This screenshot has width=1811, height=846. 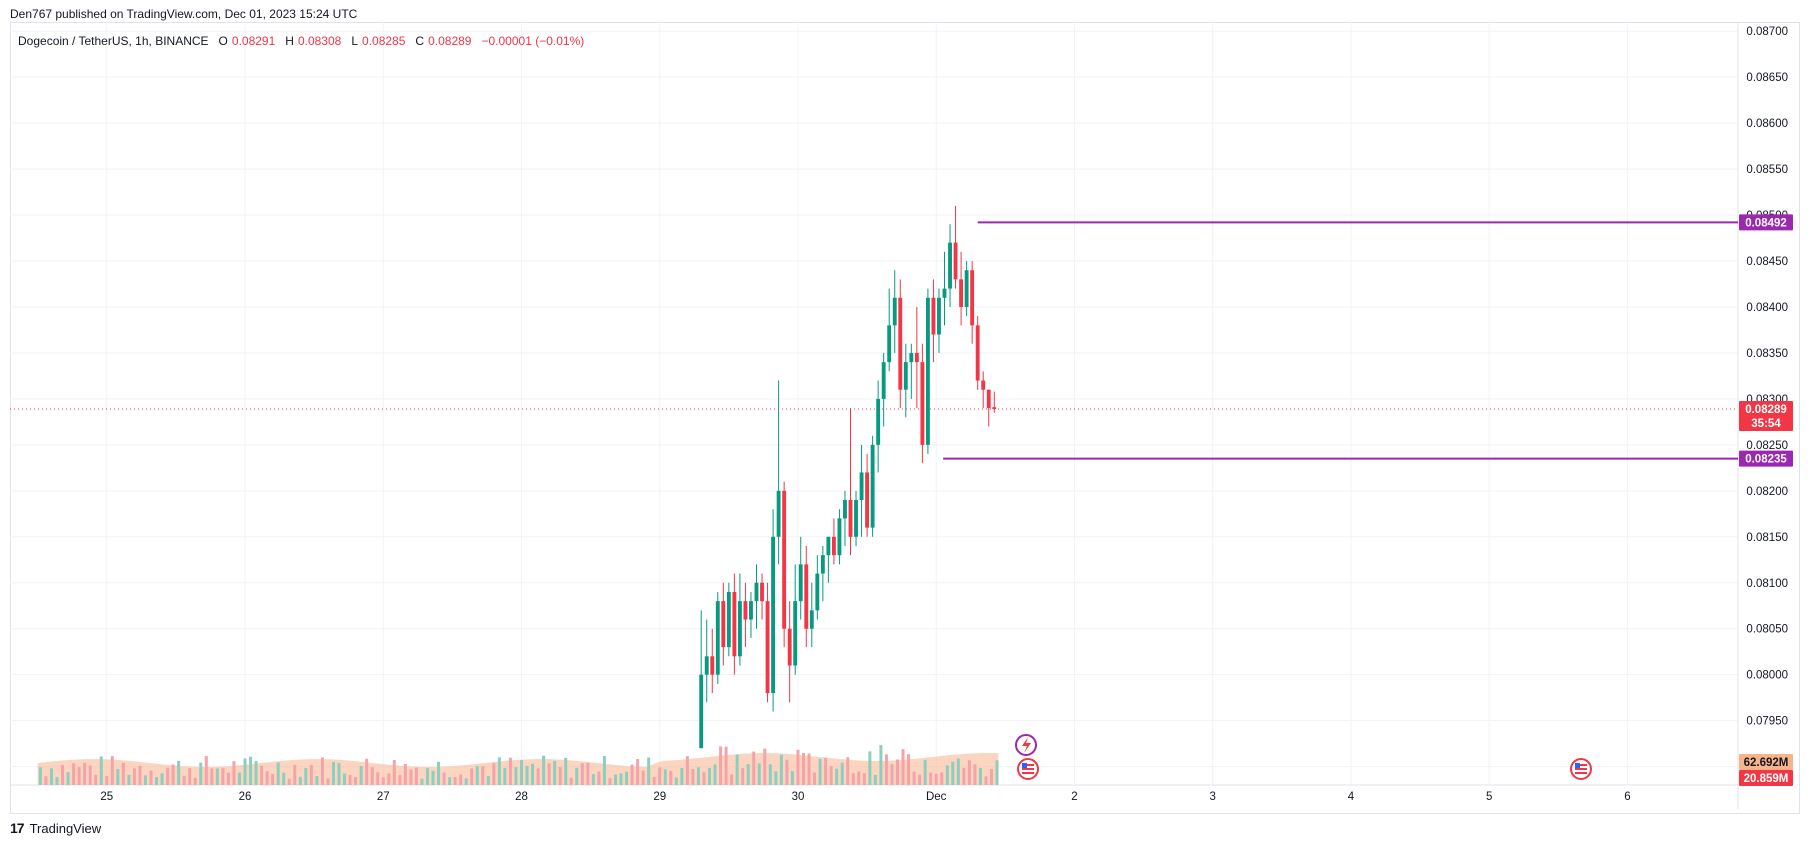 I want to click on y-tick-label: 0.08650, so click(x=1767, y=78).